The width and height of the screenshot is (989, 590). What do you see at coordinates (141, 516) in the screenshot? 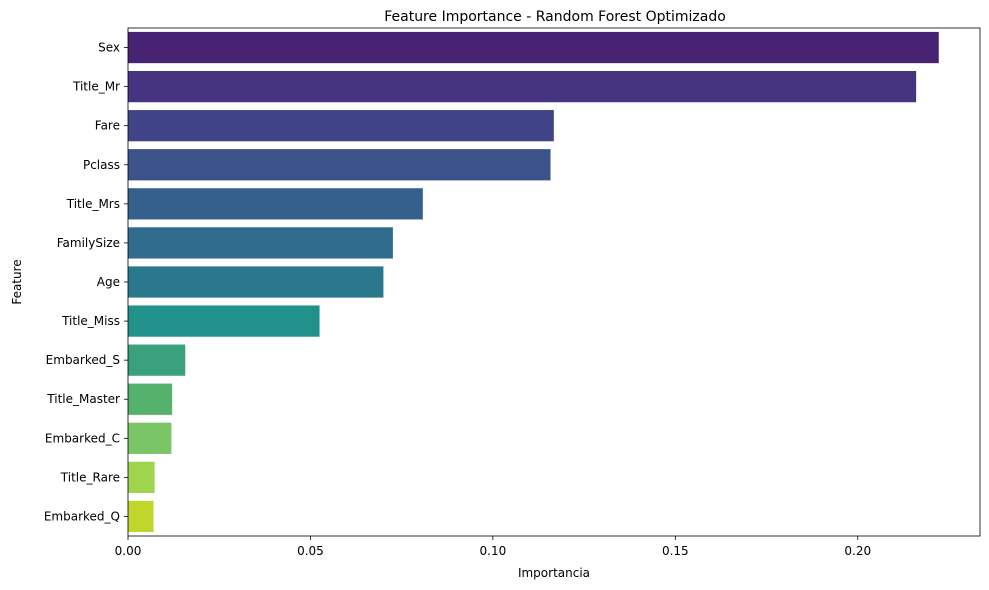
I see `bar-embarked-q` at bounding box center [141, 516].